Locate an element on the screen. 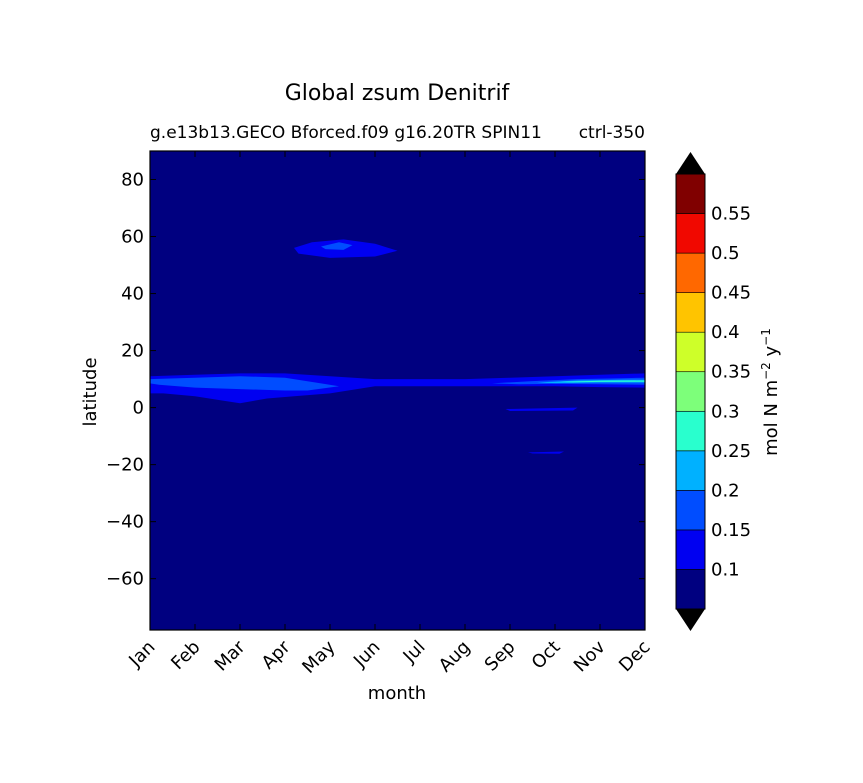  y-tick-label: −60 is located at coordinates (125, 579).